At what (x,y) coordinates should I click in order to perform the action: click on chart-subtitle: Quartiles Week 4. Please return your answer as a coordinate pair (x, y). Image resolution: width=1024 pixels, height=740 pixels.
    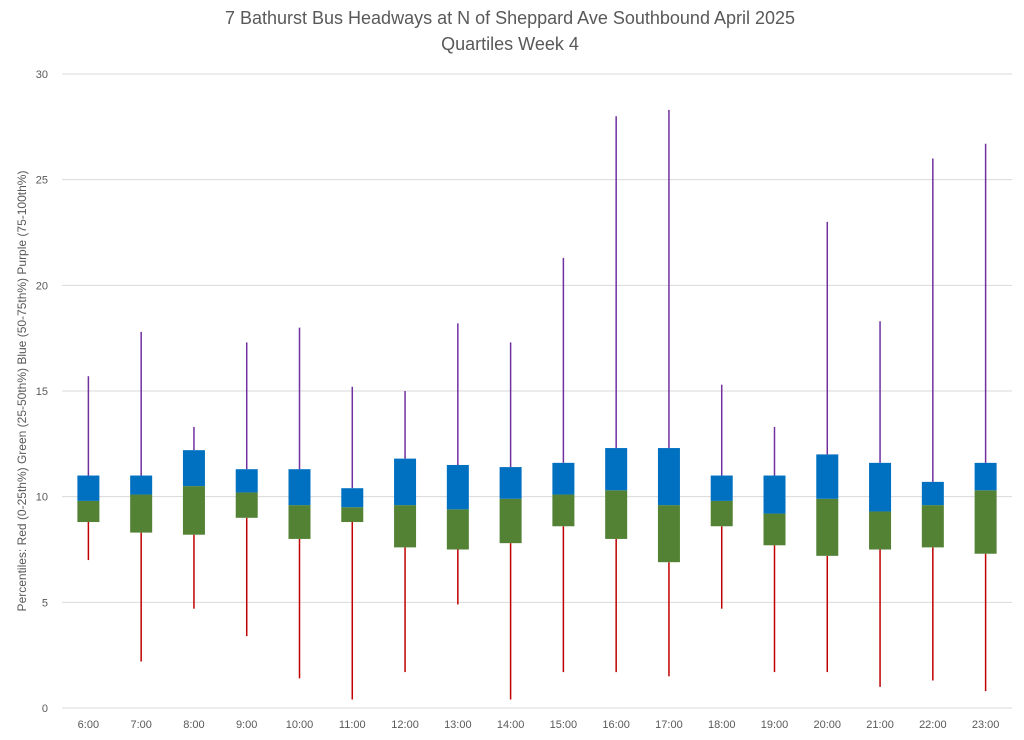
    Looking at the image, I should click on (510, 44).